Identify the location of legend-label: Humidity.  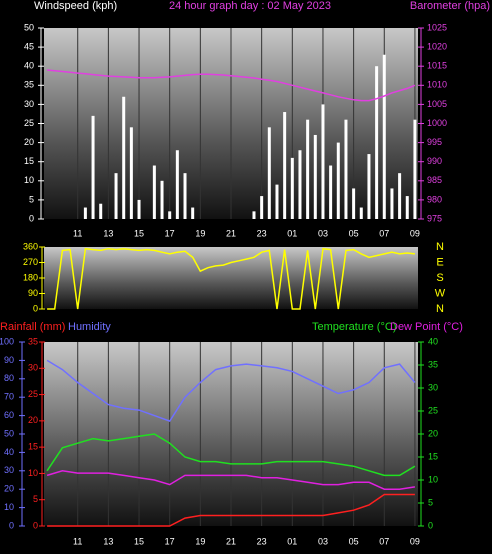
(89, 327).